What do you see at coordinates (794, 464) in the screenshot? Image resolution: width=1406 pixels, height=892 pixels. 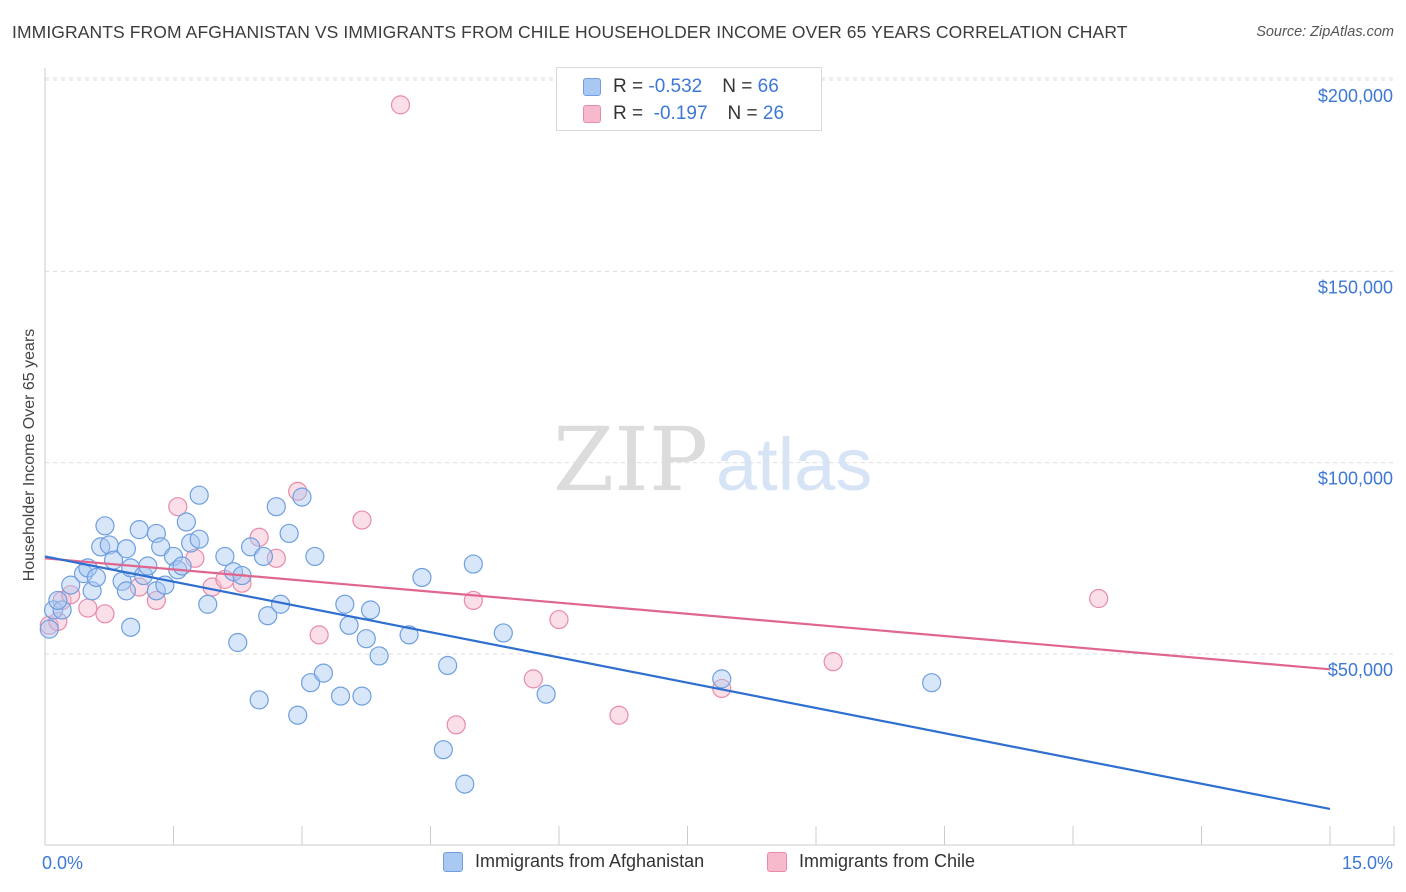 I see `watermark-atlas: atlas` at bounding box center [794, 464].